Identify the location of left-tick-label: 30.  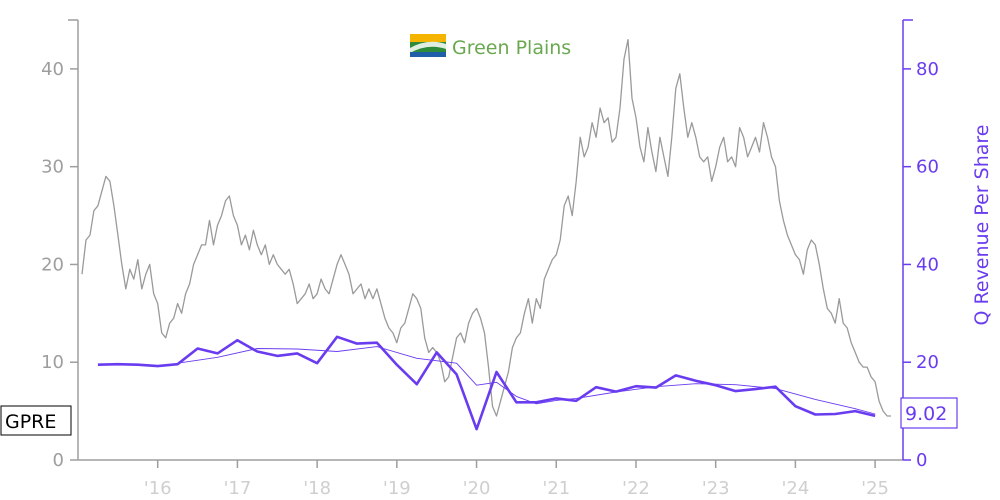
(52, 167).